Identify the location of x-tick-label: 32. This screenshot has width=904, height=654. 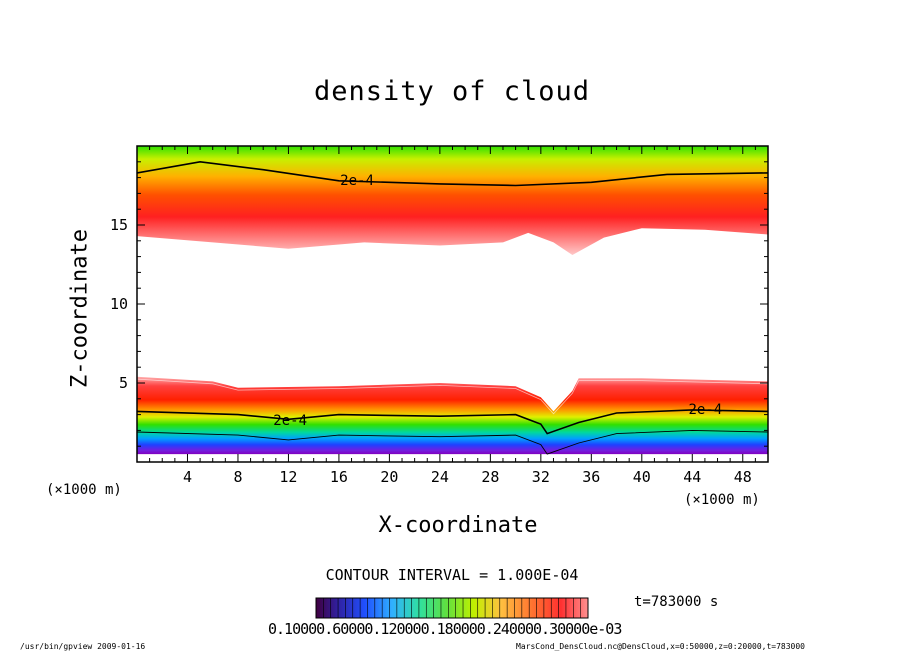
(540, 477).